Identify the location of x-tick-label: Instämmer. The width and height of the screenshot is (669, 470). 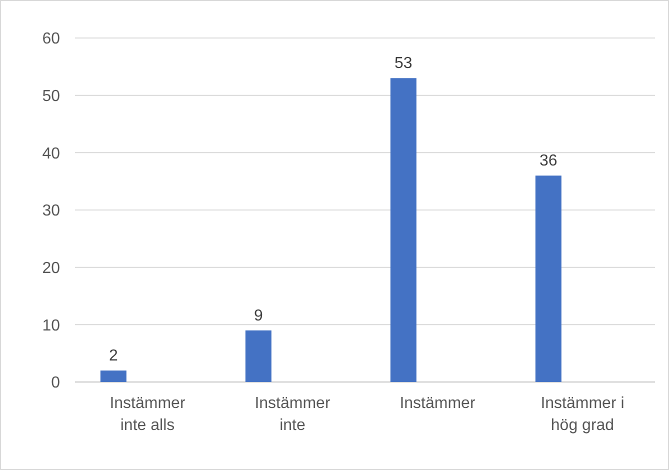
(438, 403).